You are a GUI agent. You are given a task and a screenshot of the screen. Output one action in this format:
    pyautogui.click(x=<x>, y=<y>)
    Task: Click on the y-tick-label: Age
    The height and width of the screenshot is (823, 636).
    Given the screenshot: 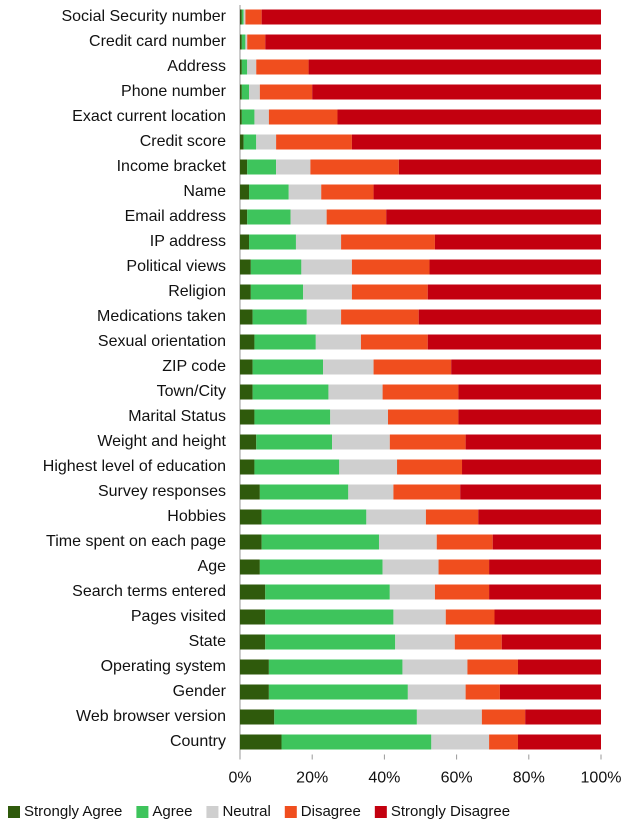 What is the action you would take?
    pyautogui.click(x=212, y=566)
    